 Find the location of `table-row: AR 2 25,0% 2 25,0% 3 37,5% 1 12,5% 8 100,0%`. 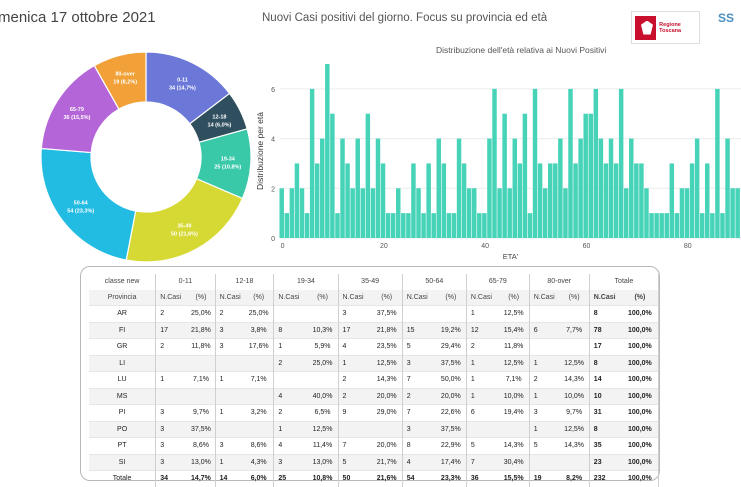

table-row: AR 2 25,0% 2 25,0% 3 37,5% 1 12,5% 8 100,0% is located at coordinates (374, 313).